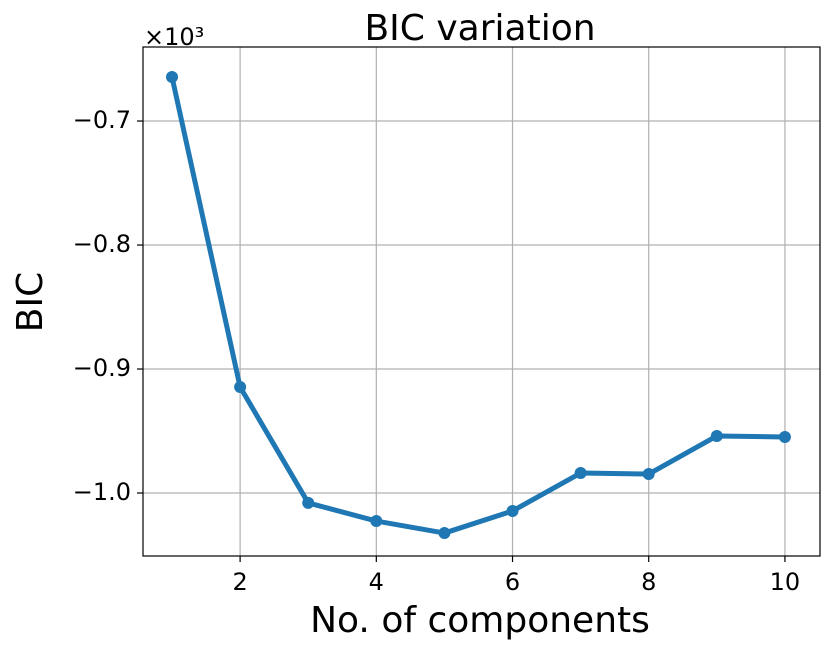  What do you see at coordinates (479, 28) in the screenshot?
I see `chart-title: BIC variation` at bounding box center [479, 28].